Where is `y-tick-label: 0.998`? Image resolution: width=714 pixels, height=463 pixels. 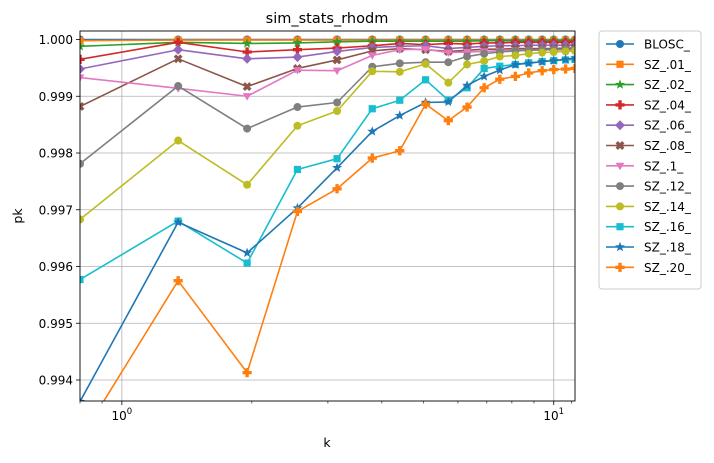
y-tick-label: 0.998 is located at coordinates (56, 154).